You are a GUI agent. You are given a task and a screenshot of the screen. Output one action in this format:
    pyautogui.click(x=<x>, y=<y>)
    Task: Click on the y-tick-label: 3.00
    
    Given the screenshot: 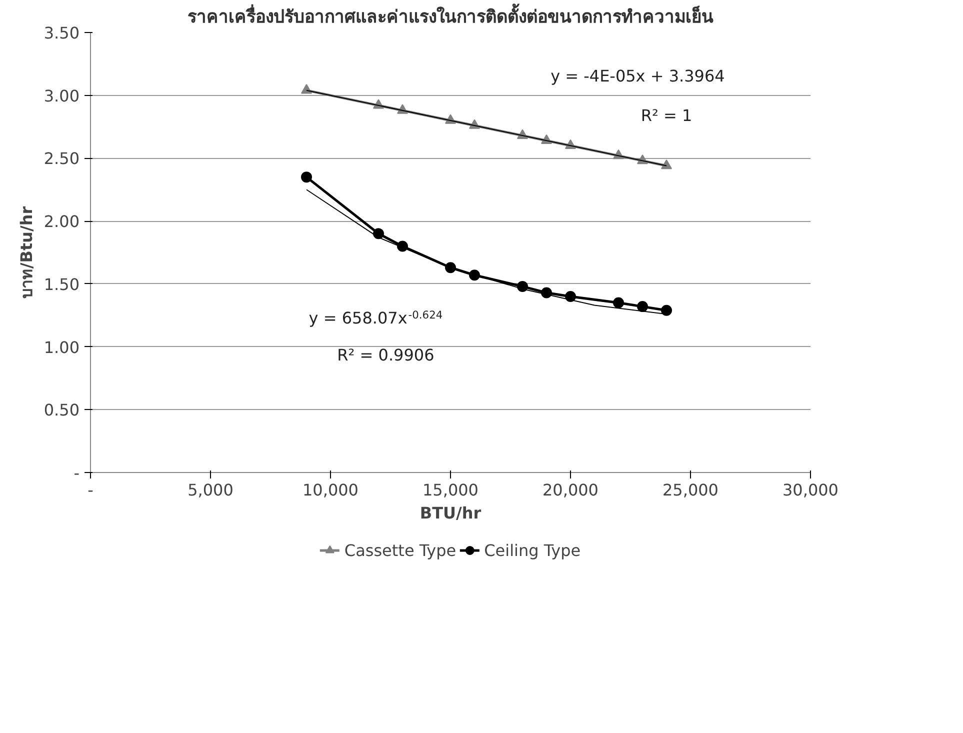 What is the action you would take?
    pyautogui.click(x=62, y=96)
    